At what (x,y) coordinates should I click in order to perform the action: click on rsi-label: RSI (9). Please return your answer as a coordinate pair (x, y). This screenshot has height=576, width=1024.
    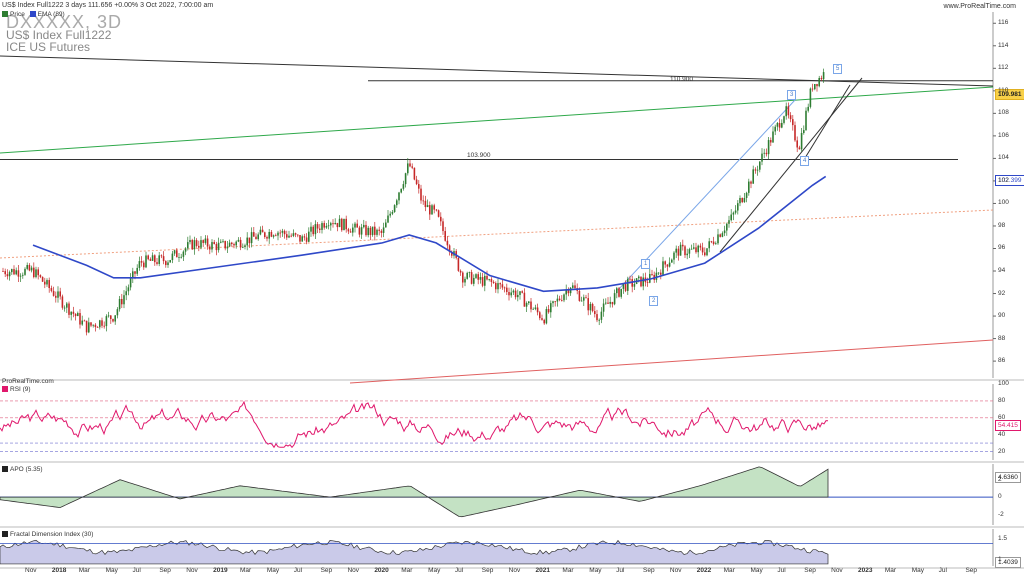
    Looking at the image, I should click on (20, 389).